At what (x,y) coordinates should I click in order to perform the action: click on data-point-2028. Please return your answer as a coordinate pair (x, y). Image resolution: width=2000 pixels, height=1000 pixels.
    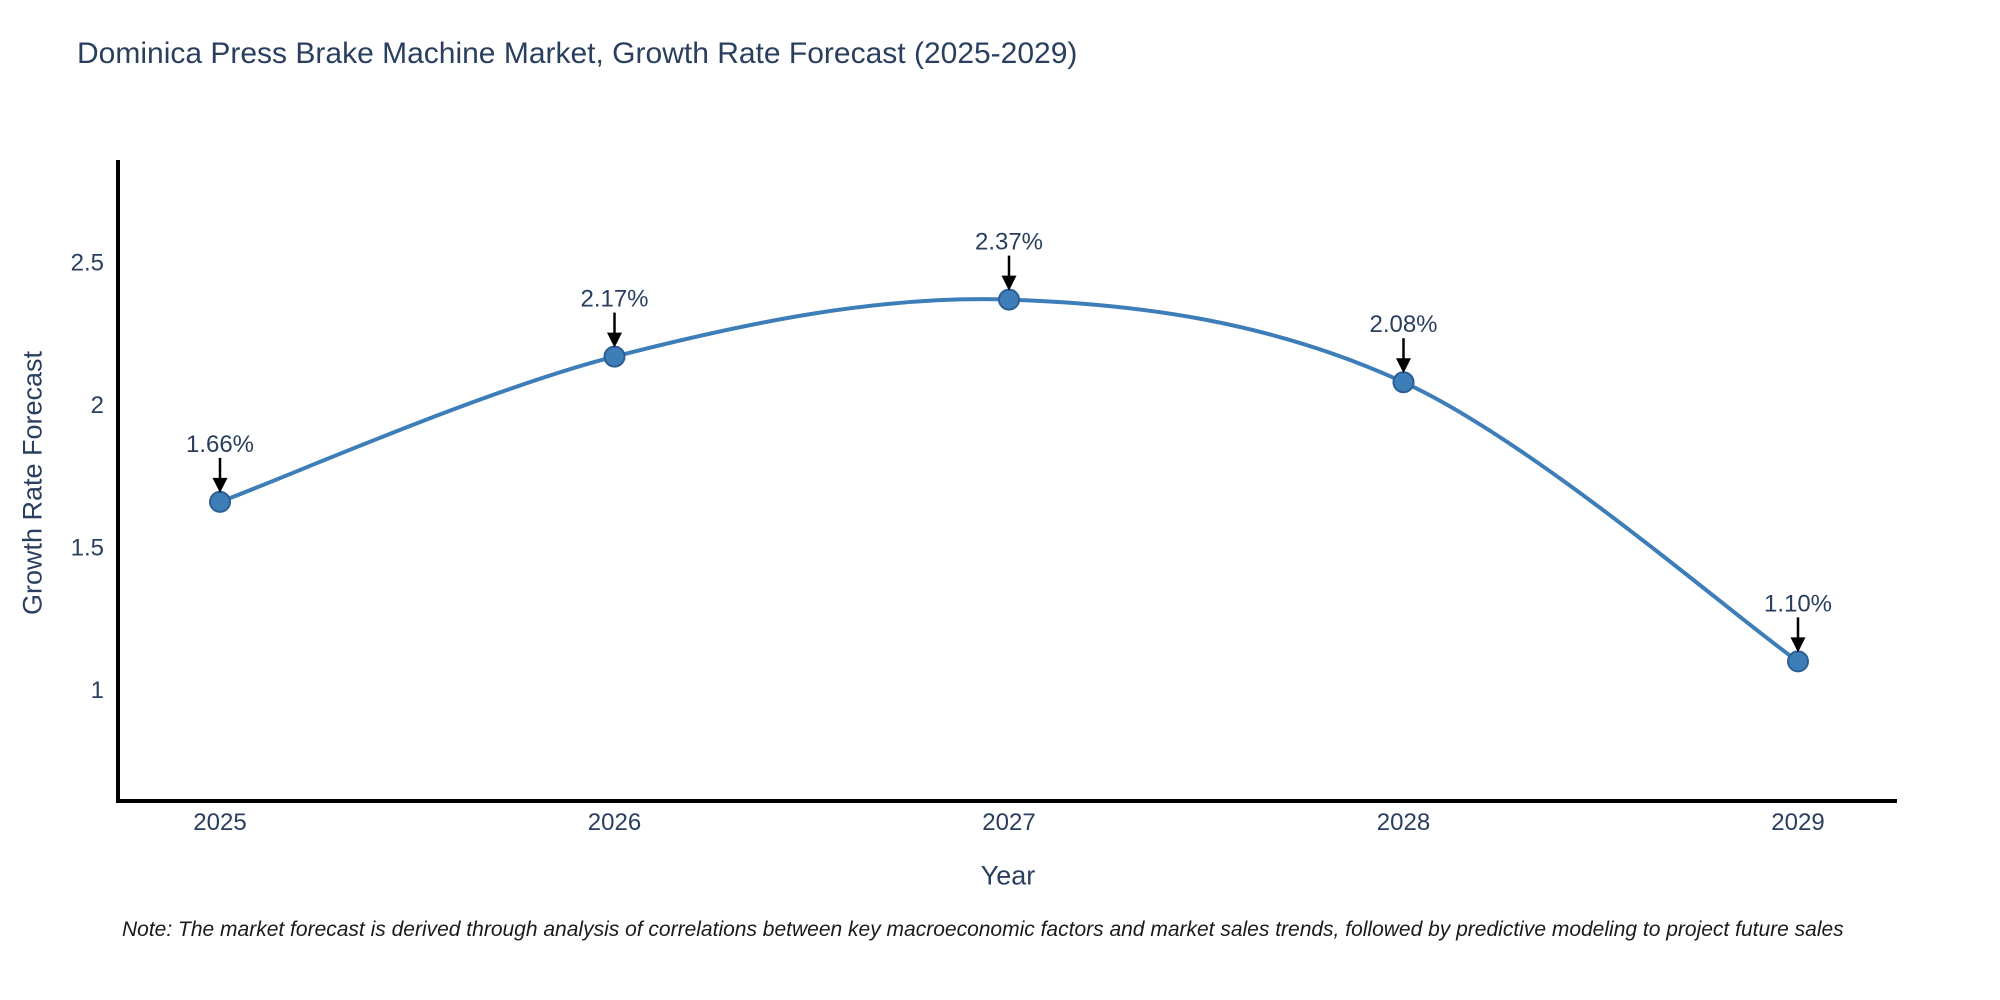
    Looking at the image, I should click on (1403, 382).